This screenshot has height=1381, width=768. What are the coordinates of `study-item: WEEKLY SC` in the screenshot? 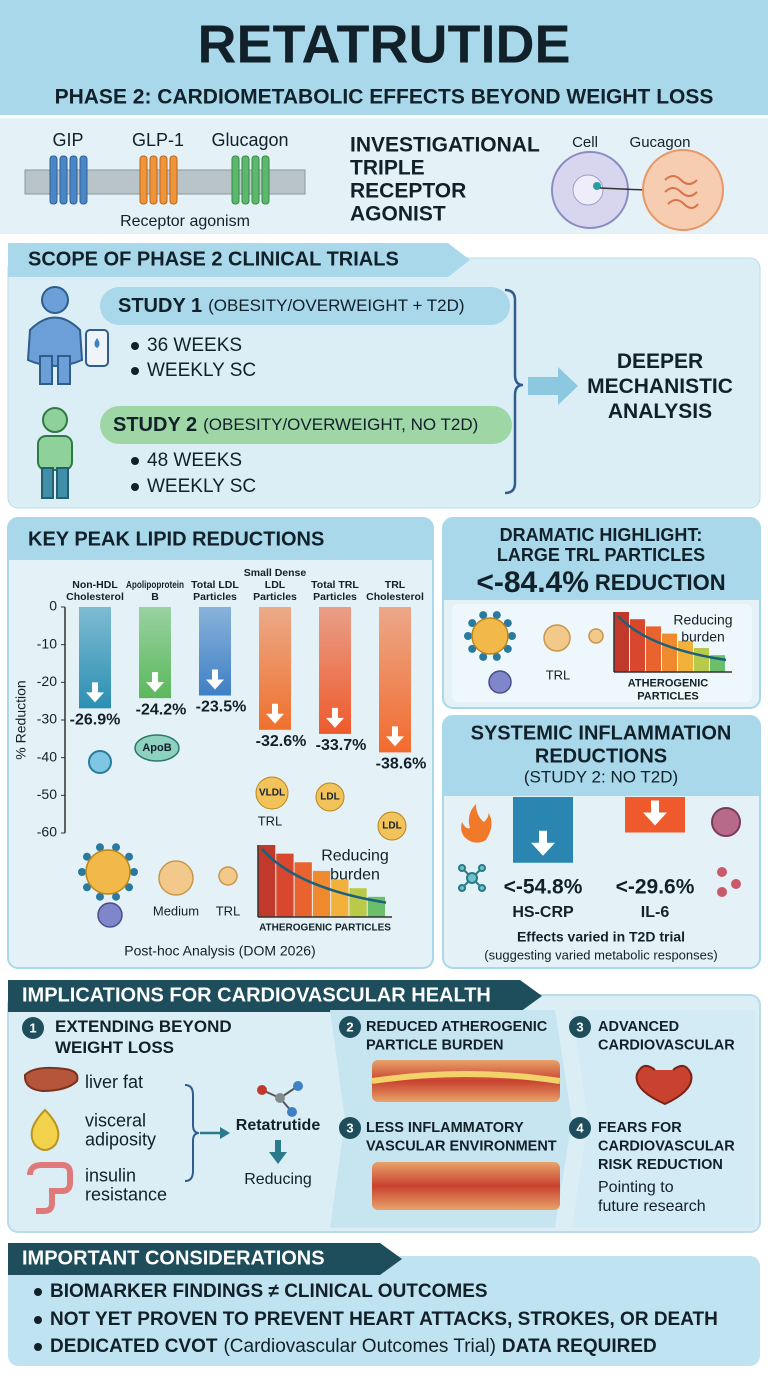 It's located at (201, 486).